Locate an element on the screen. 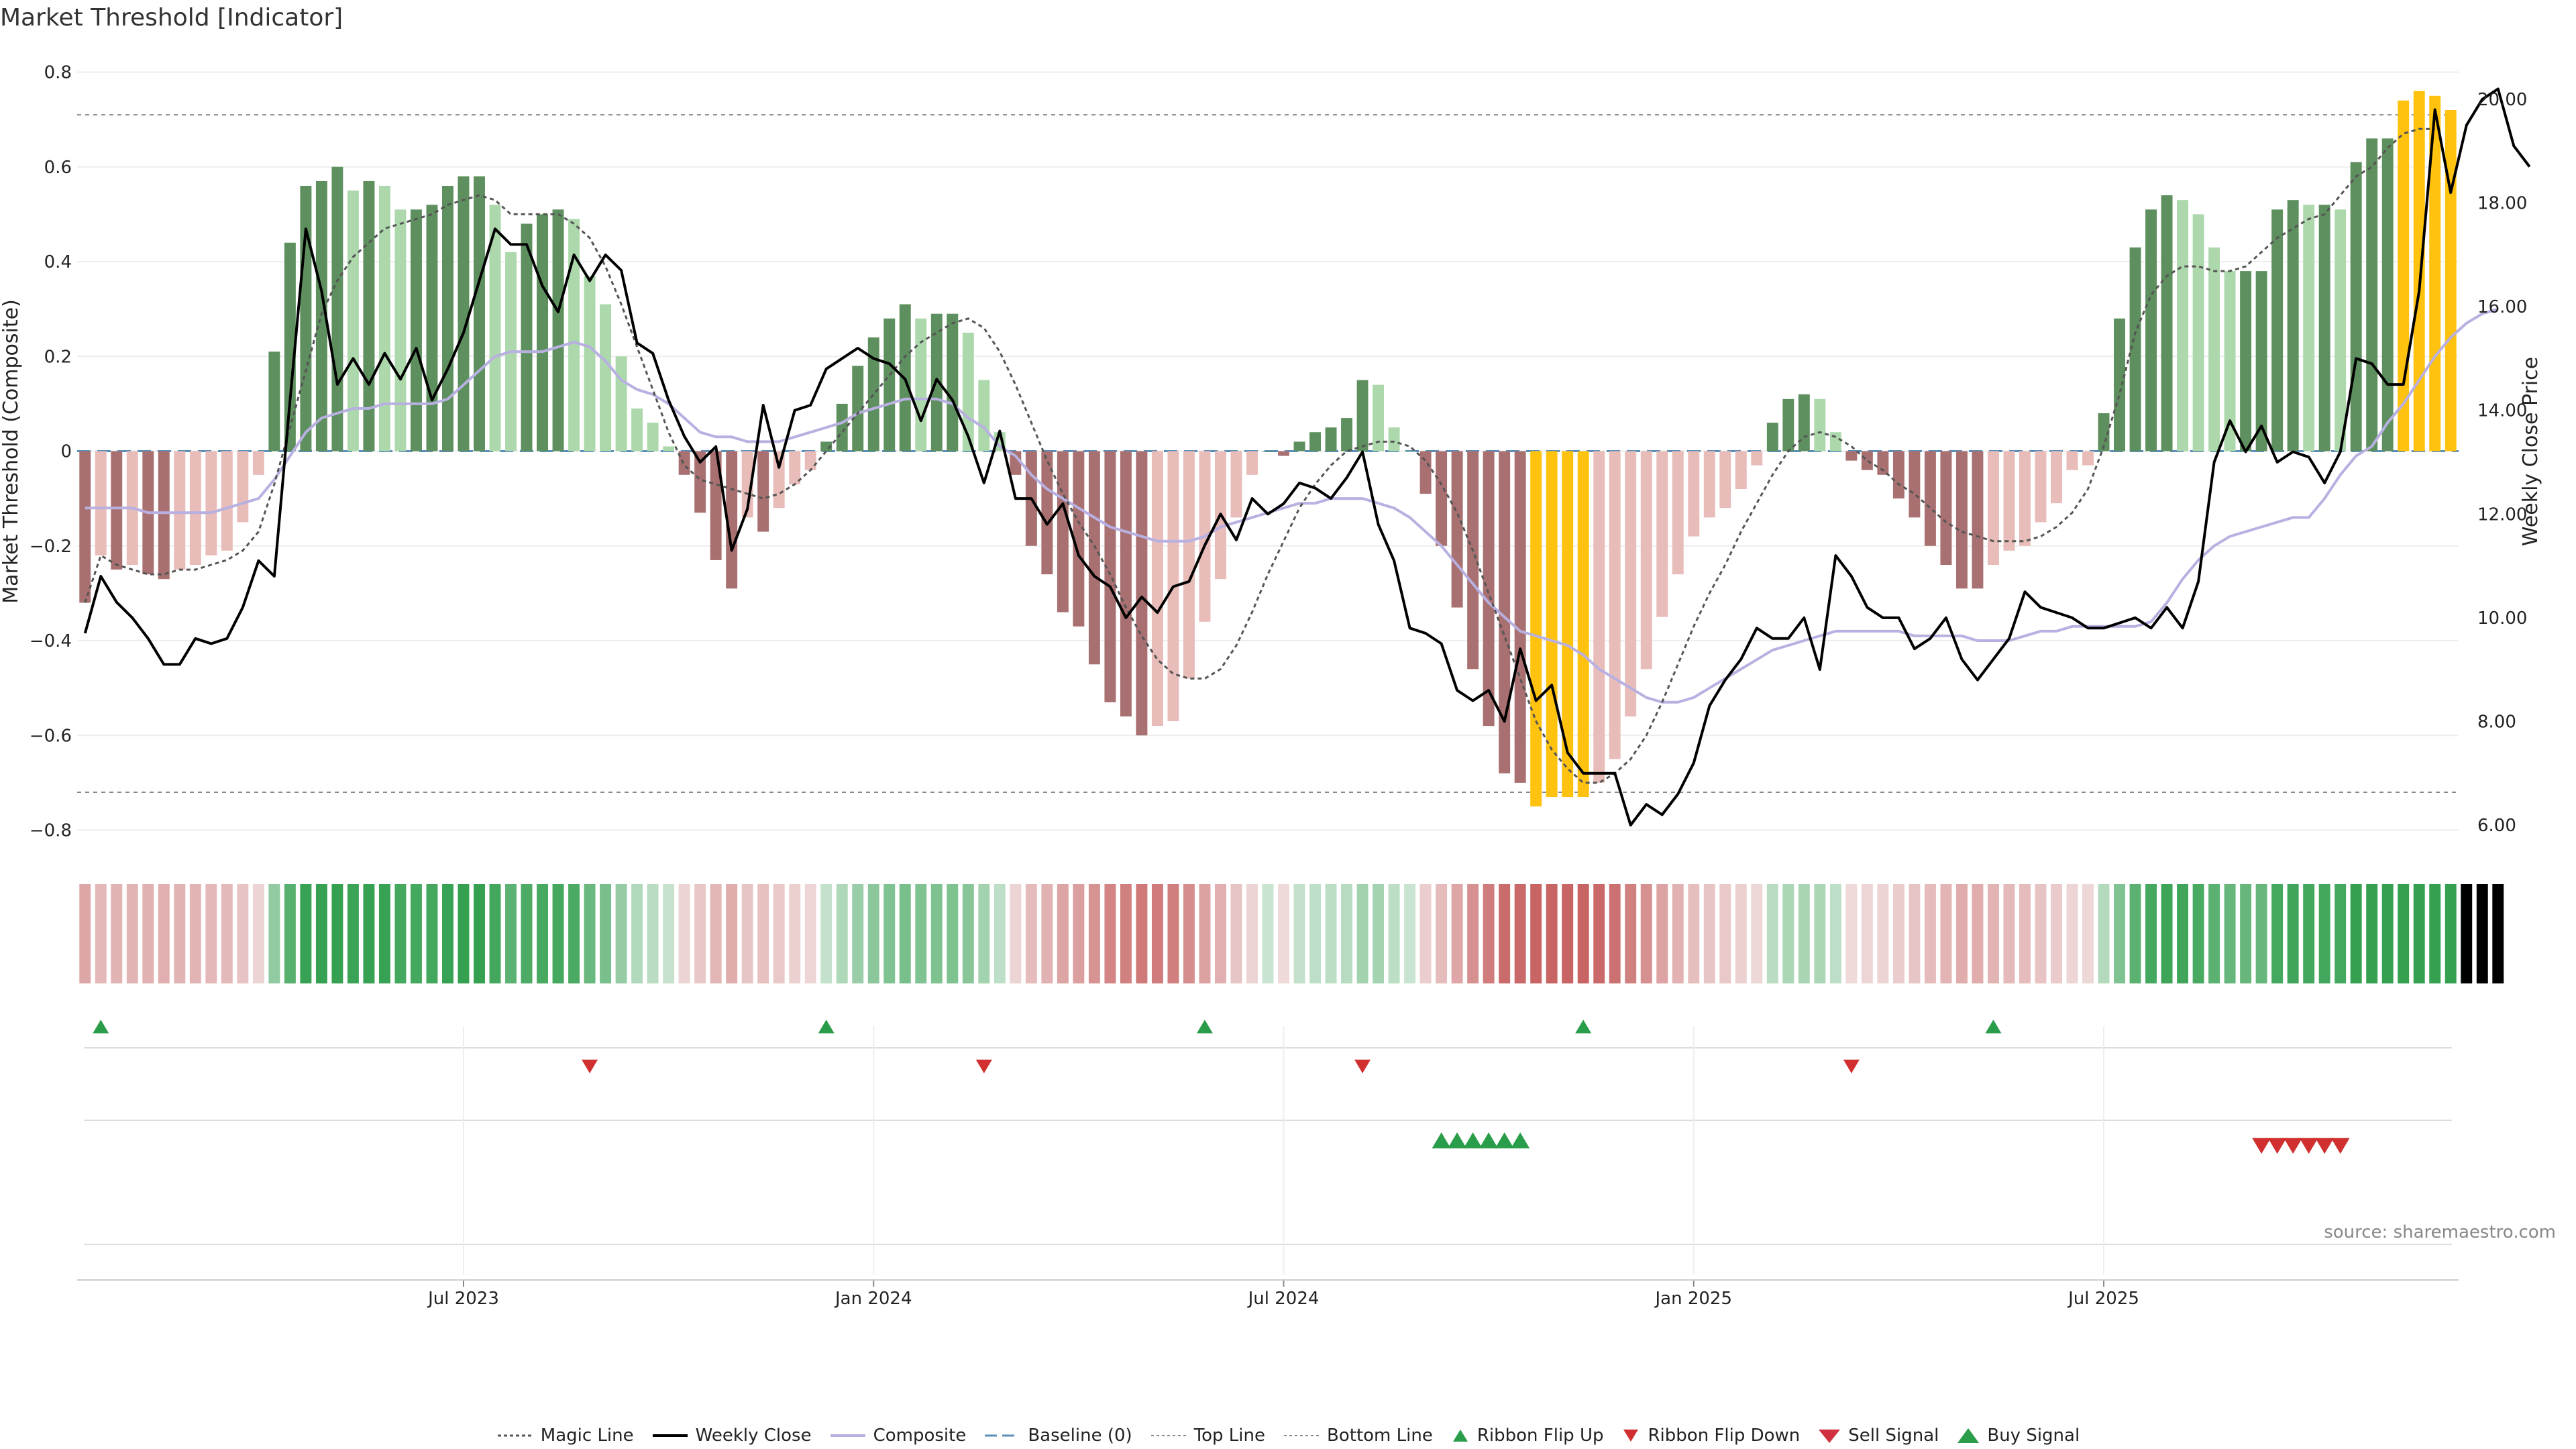 This screenshot has width=2576, height=1449. legend-label: Buy Signal is located at coordinates (2033, 1436).